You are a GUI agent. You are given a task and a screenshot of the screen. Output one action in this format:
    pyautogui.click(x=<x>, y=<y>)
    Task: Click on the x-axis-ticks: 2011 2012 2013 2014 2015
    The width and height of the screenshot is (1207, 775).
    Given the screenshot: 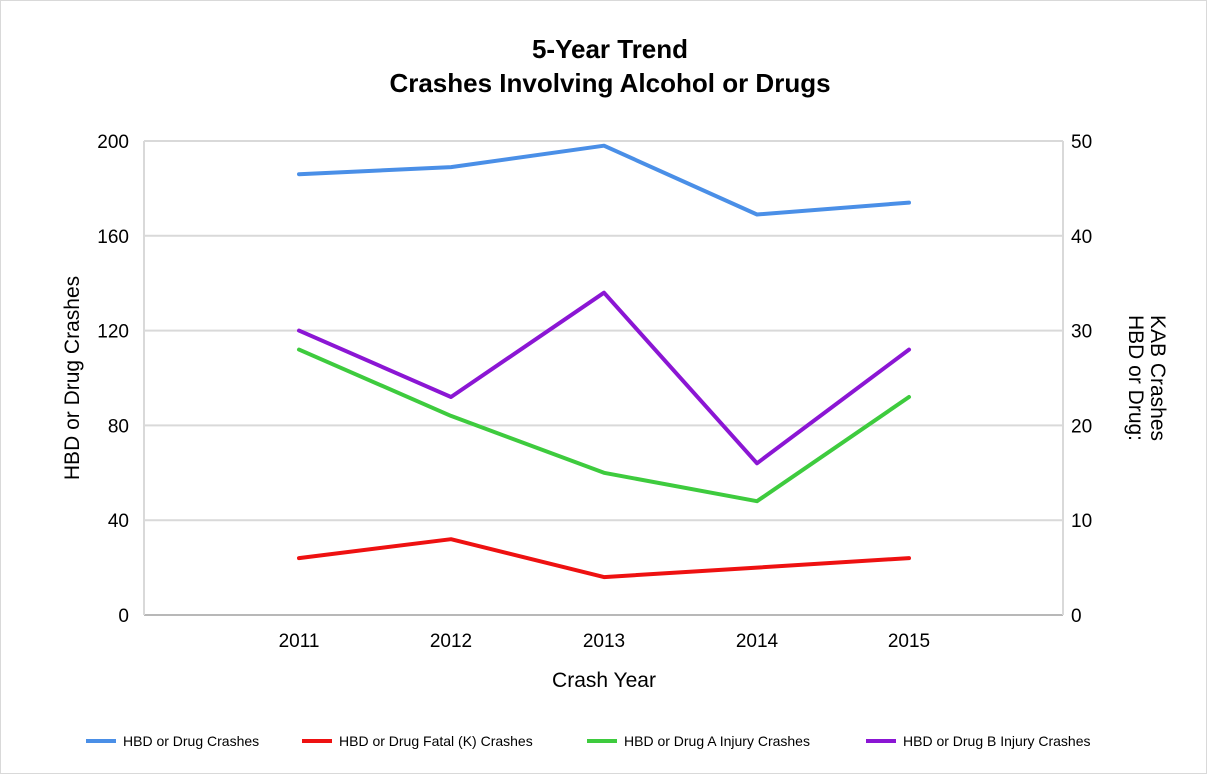 What is the action you would take?
    pyautogui.click(x=605, y=641)
    